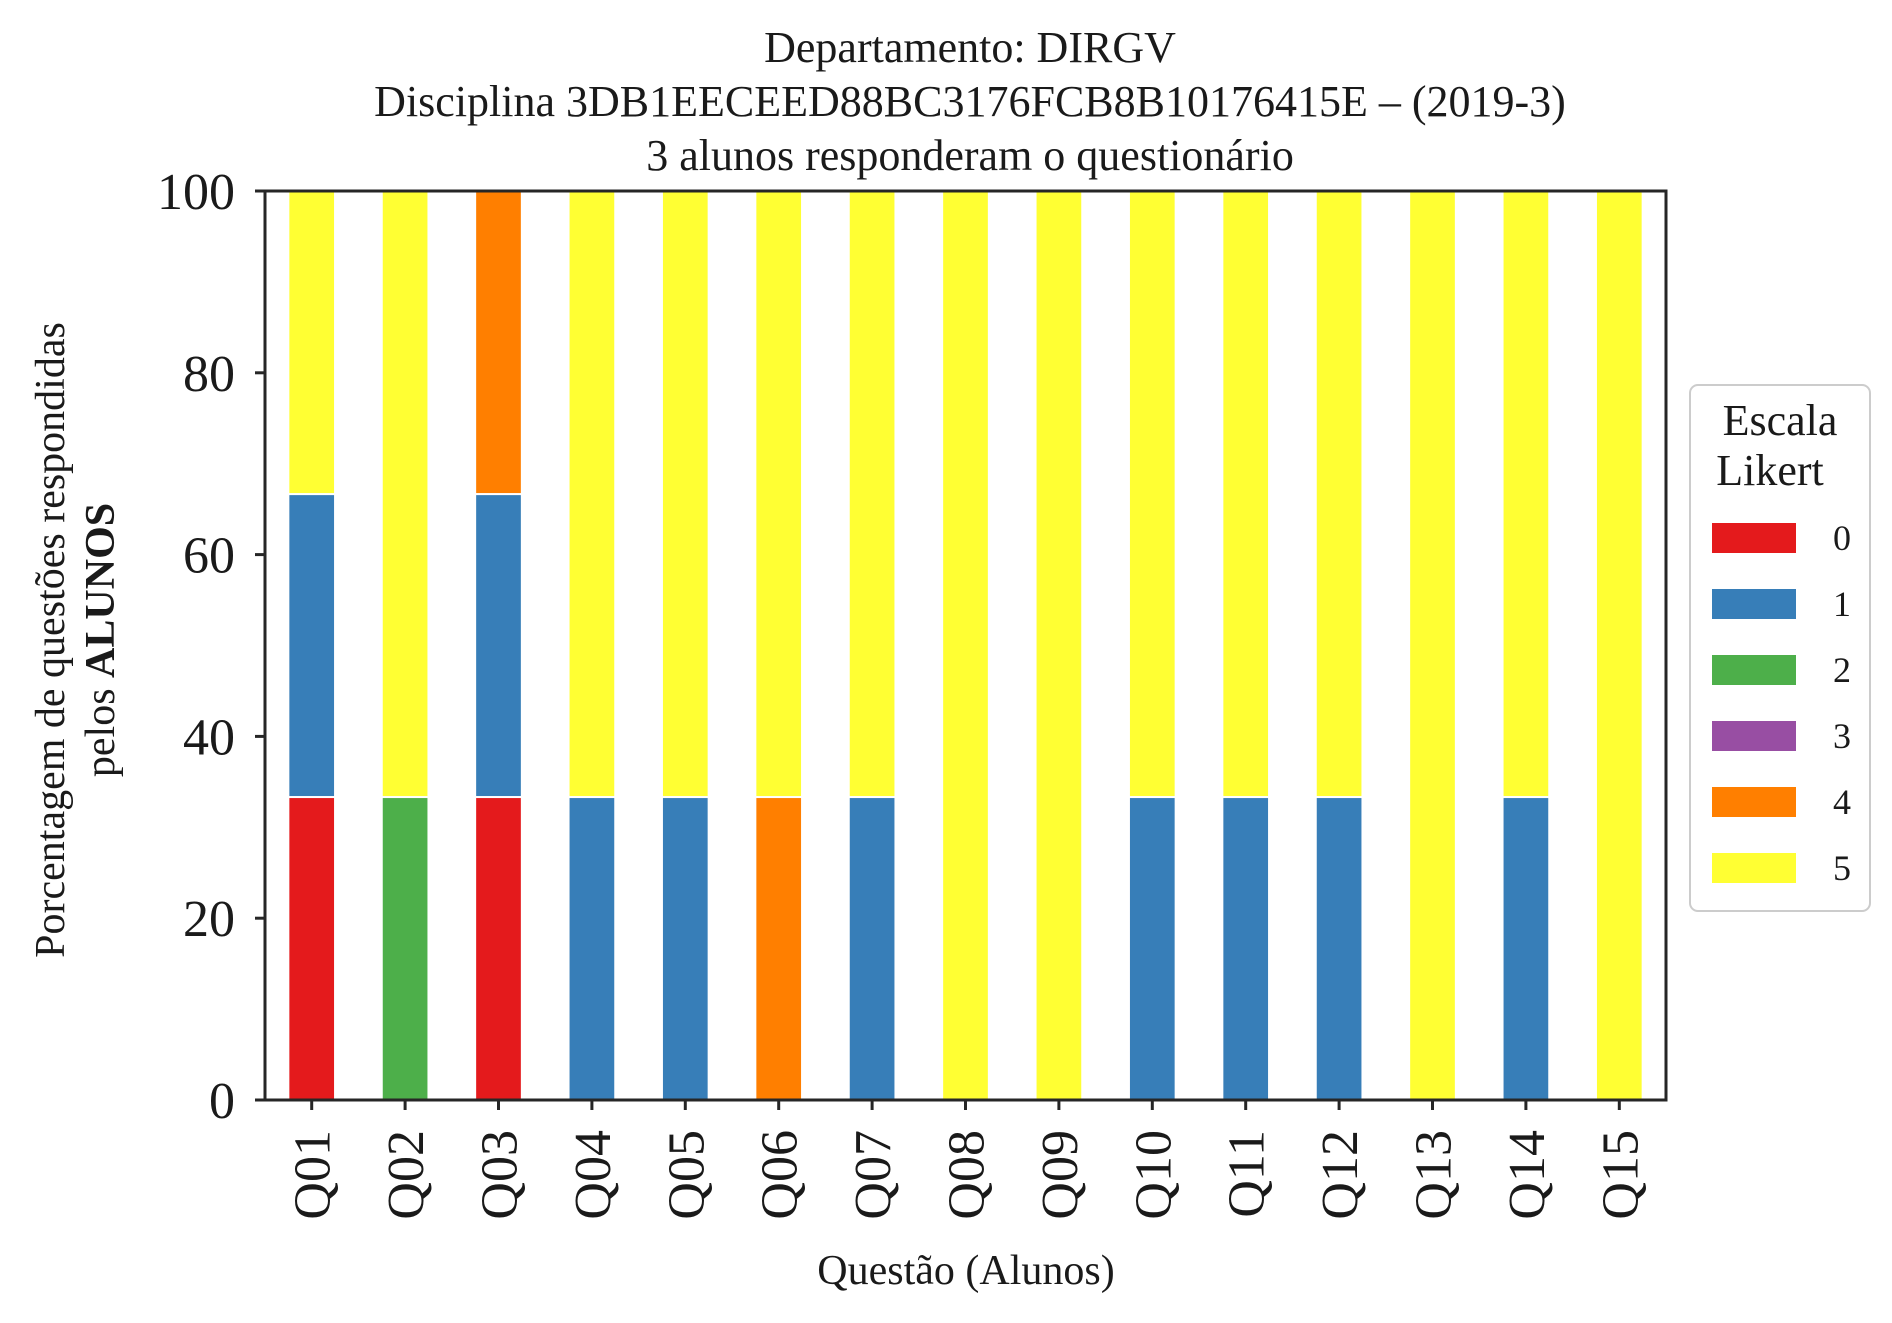 The width and height of the screenshot is (1892, 1323). What do you see at coordinates (1434, 1175) in the screenshot?
I see `x-tick-label: Q13` at bounding box center [1434, 1175].